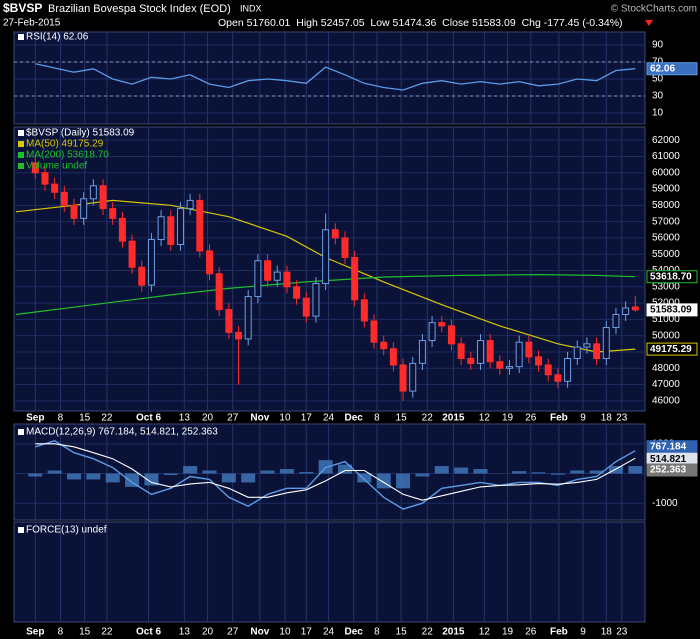 The image size is (700, 639). What do you see at coordinates (671, 349) in the screenshot?
I see `value-badge-label: 49175.29` at bounding box center [671, 349].